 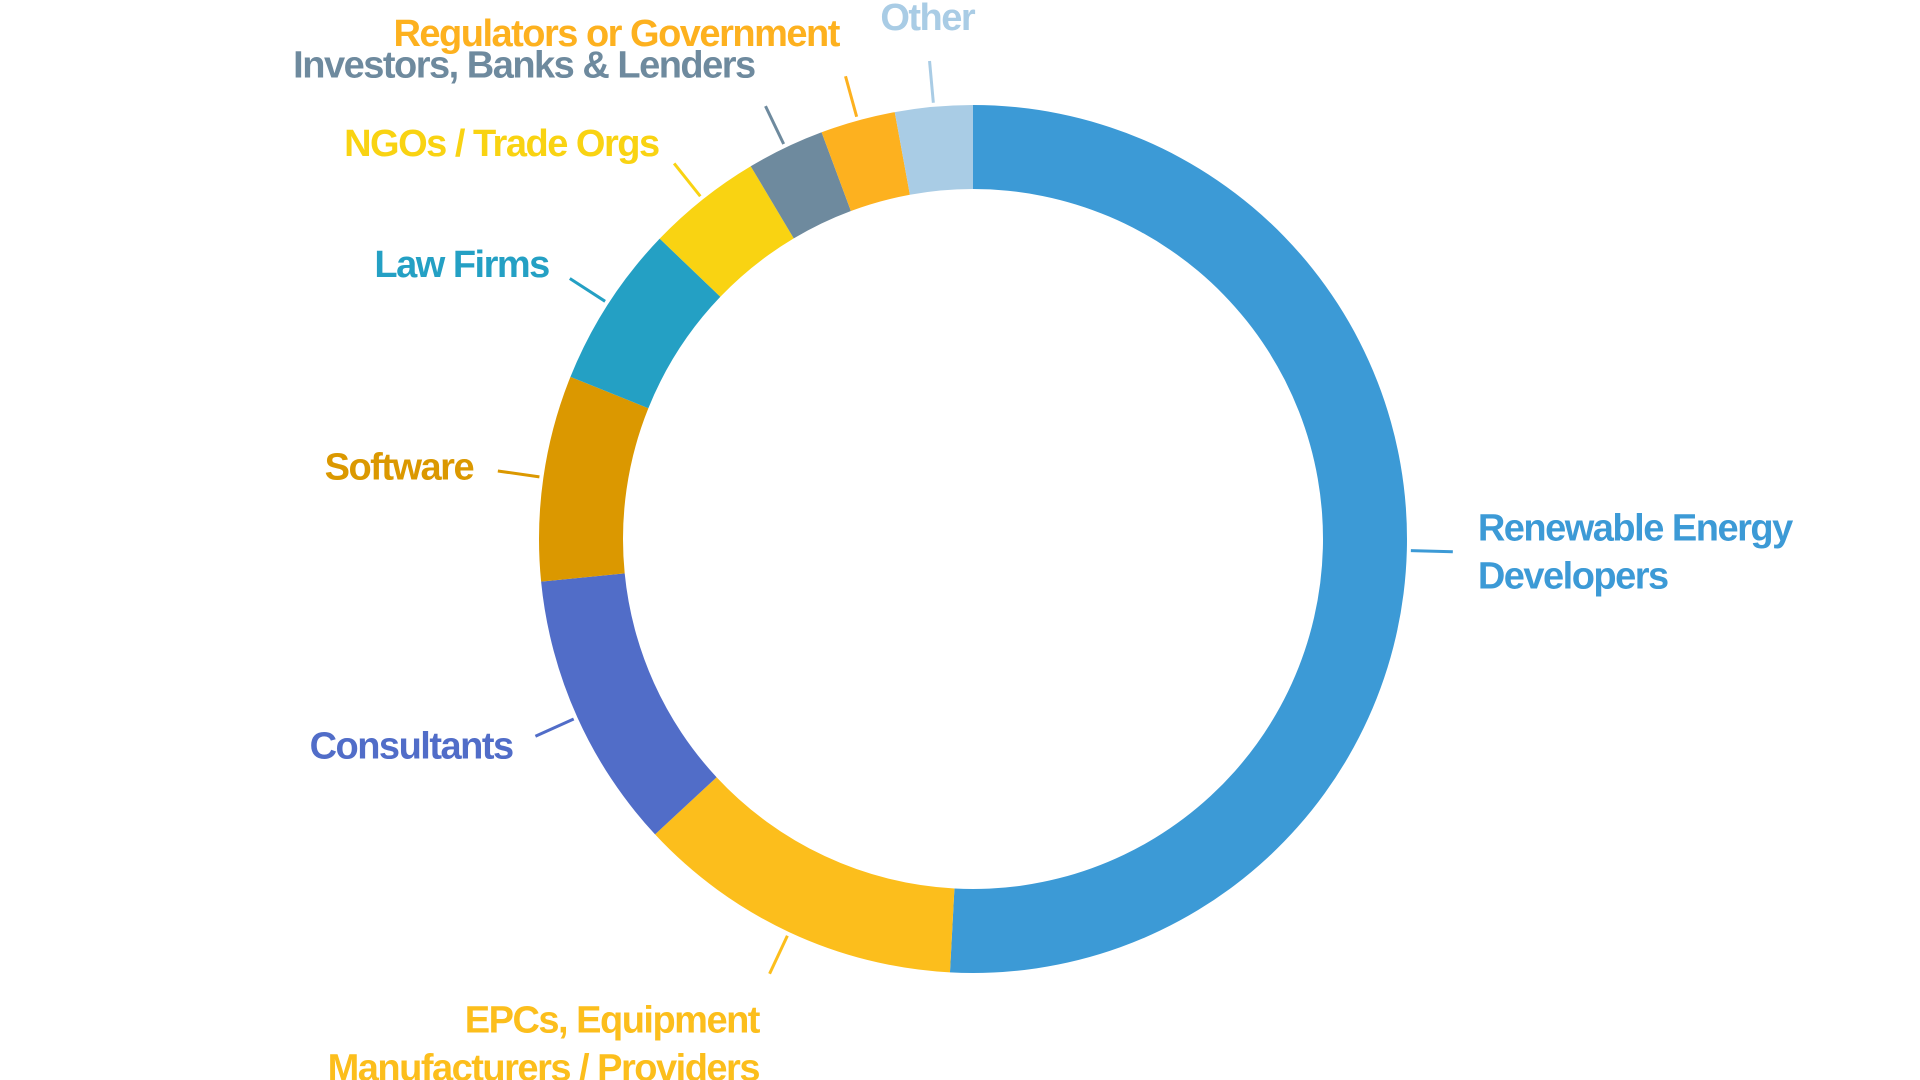 I want to click on label-line-renewable-energy-developers-1: Renewable Energy, so click(x=1635, y=528).